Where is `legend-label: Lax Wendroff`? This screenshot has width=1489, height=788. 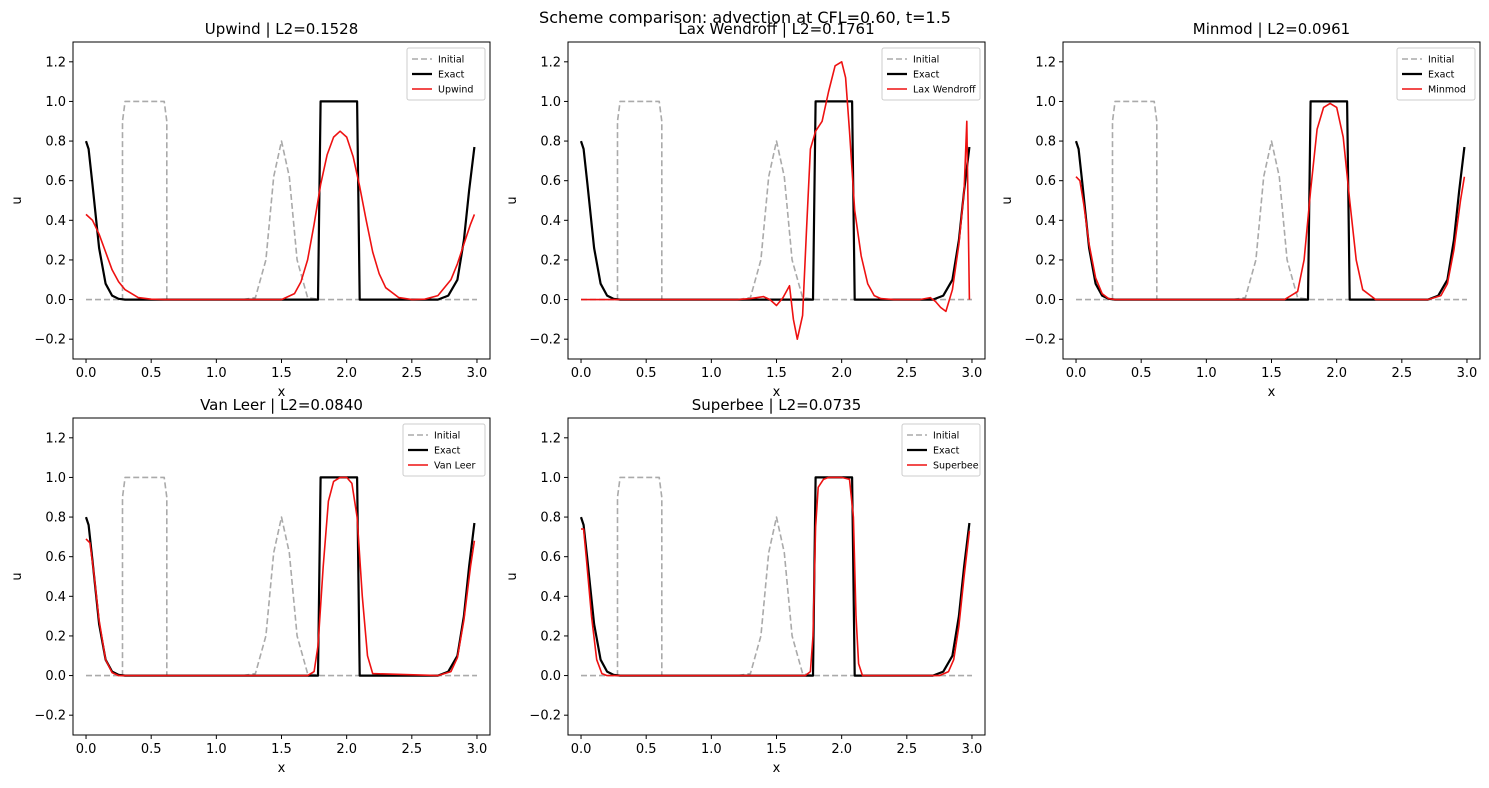 legend-label: Lax Wendroff is located at coordinates (944, 90).